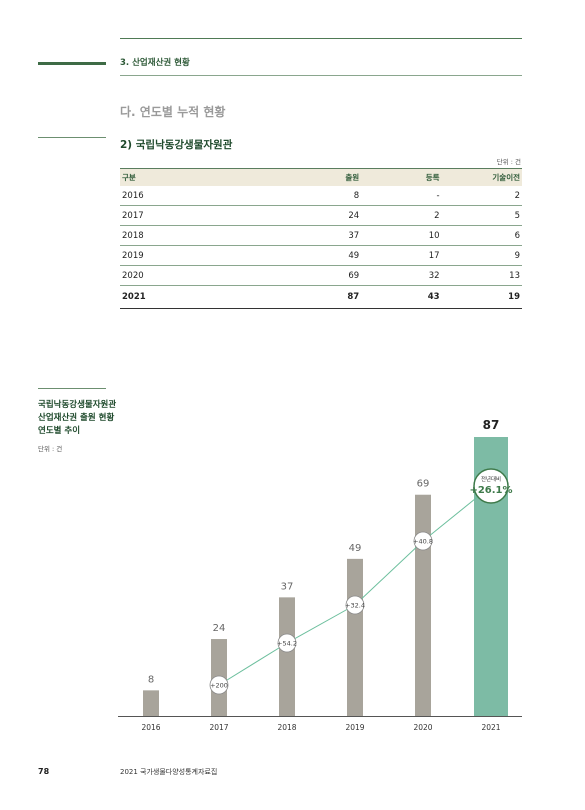 The image size is (585, 810). I want to click on chart-unit: 단위 : 건, so click(50, 449).